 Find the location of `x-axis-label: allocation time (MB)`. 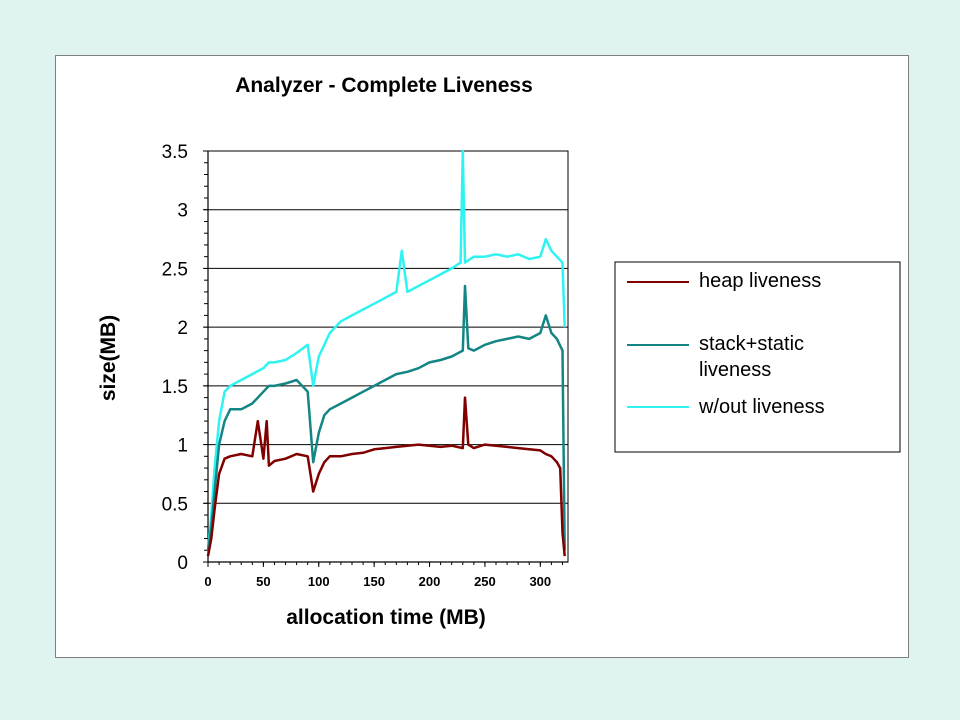

x-axis-label: allocation time (MB) is located at coordinates (386, 617).